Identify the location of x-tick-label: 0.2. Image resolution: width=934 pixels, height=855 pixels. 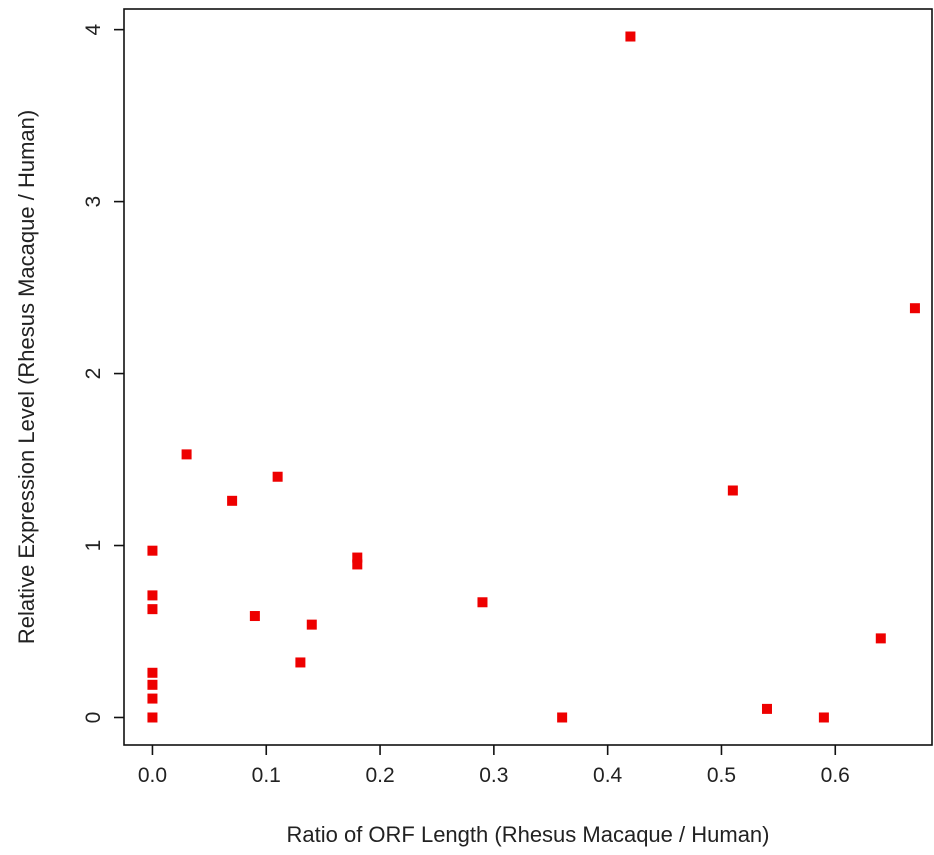
(379, 775).